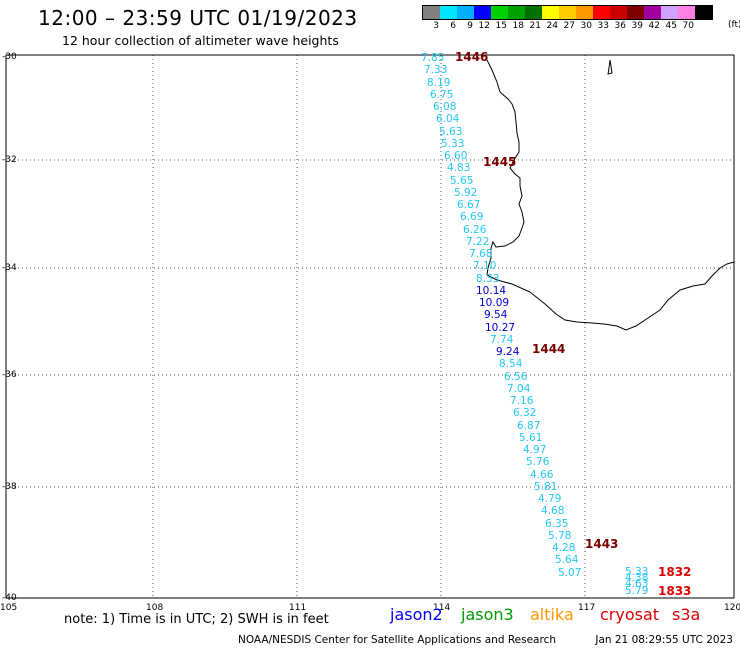 The image size is (740, 650). Describe the element at coordinates (637, 572) in the screenshot. I see `s3a-swh-value: 5.33` at that location.